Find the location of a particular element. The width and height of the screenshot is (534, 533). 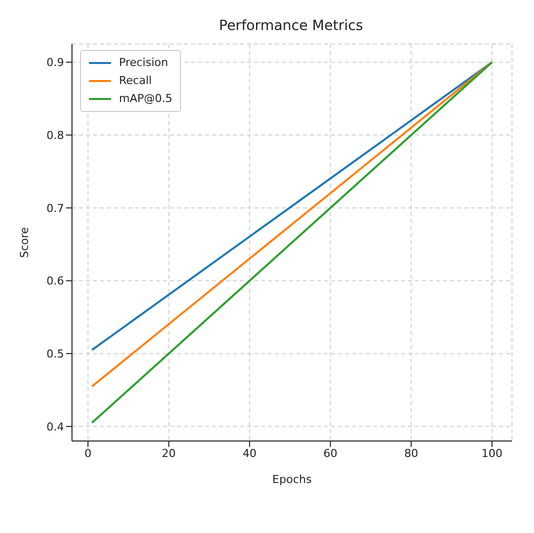

y-axis-title: Score is located at coordinates (24, 242).